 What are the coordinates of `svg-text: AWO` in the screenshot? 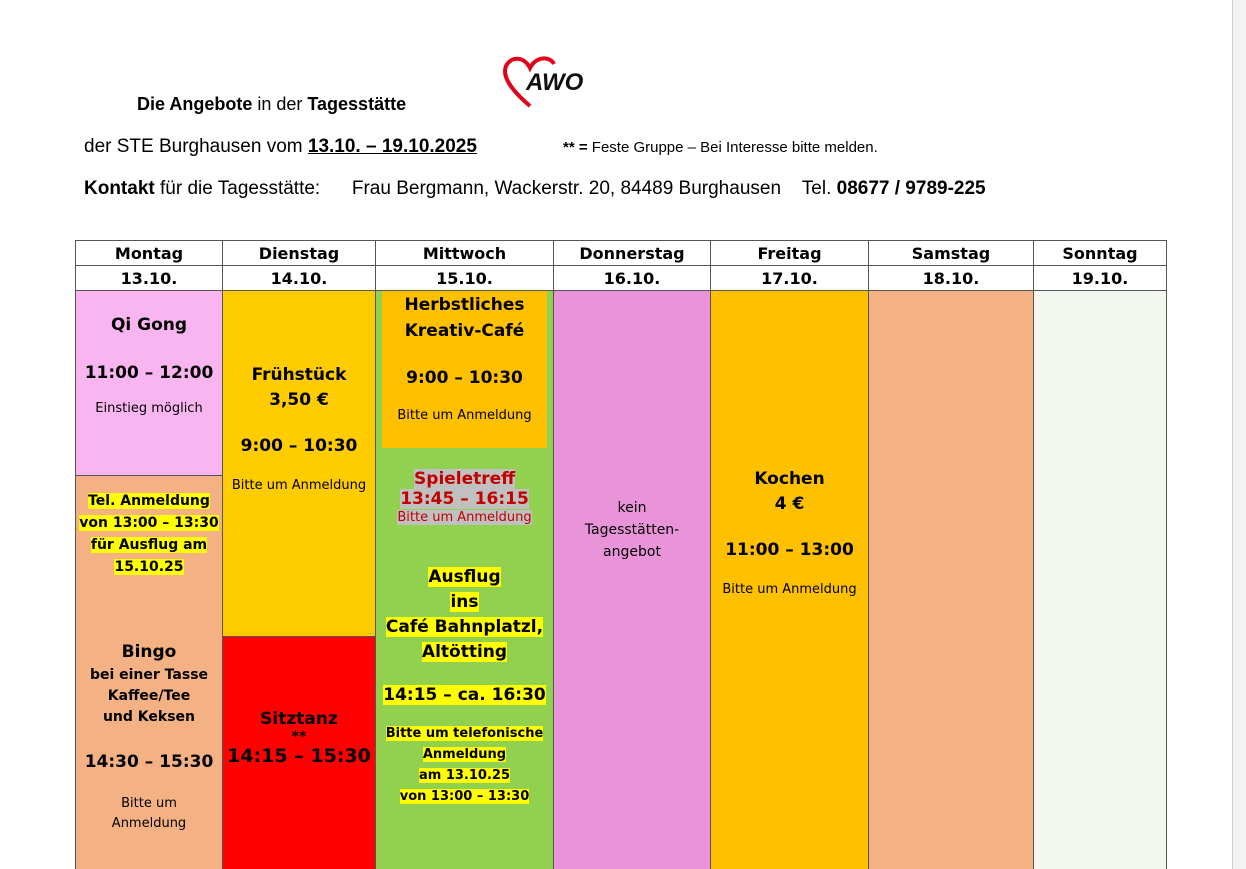 It's located at (554, 82).